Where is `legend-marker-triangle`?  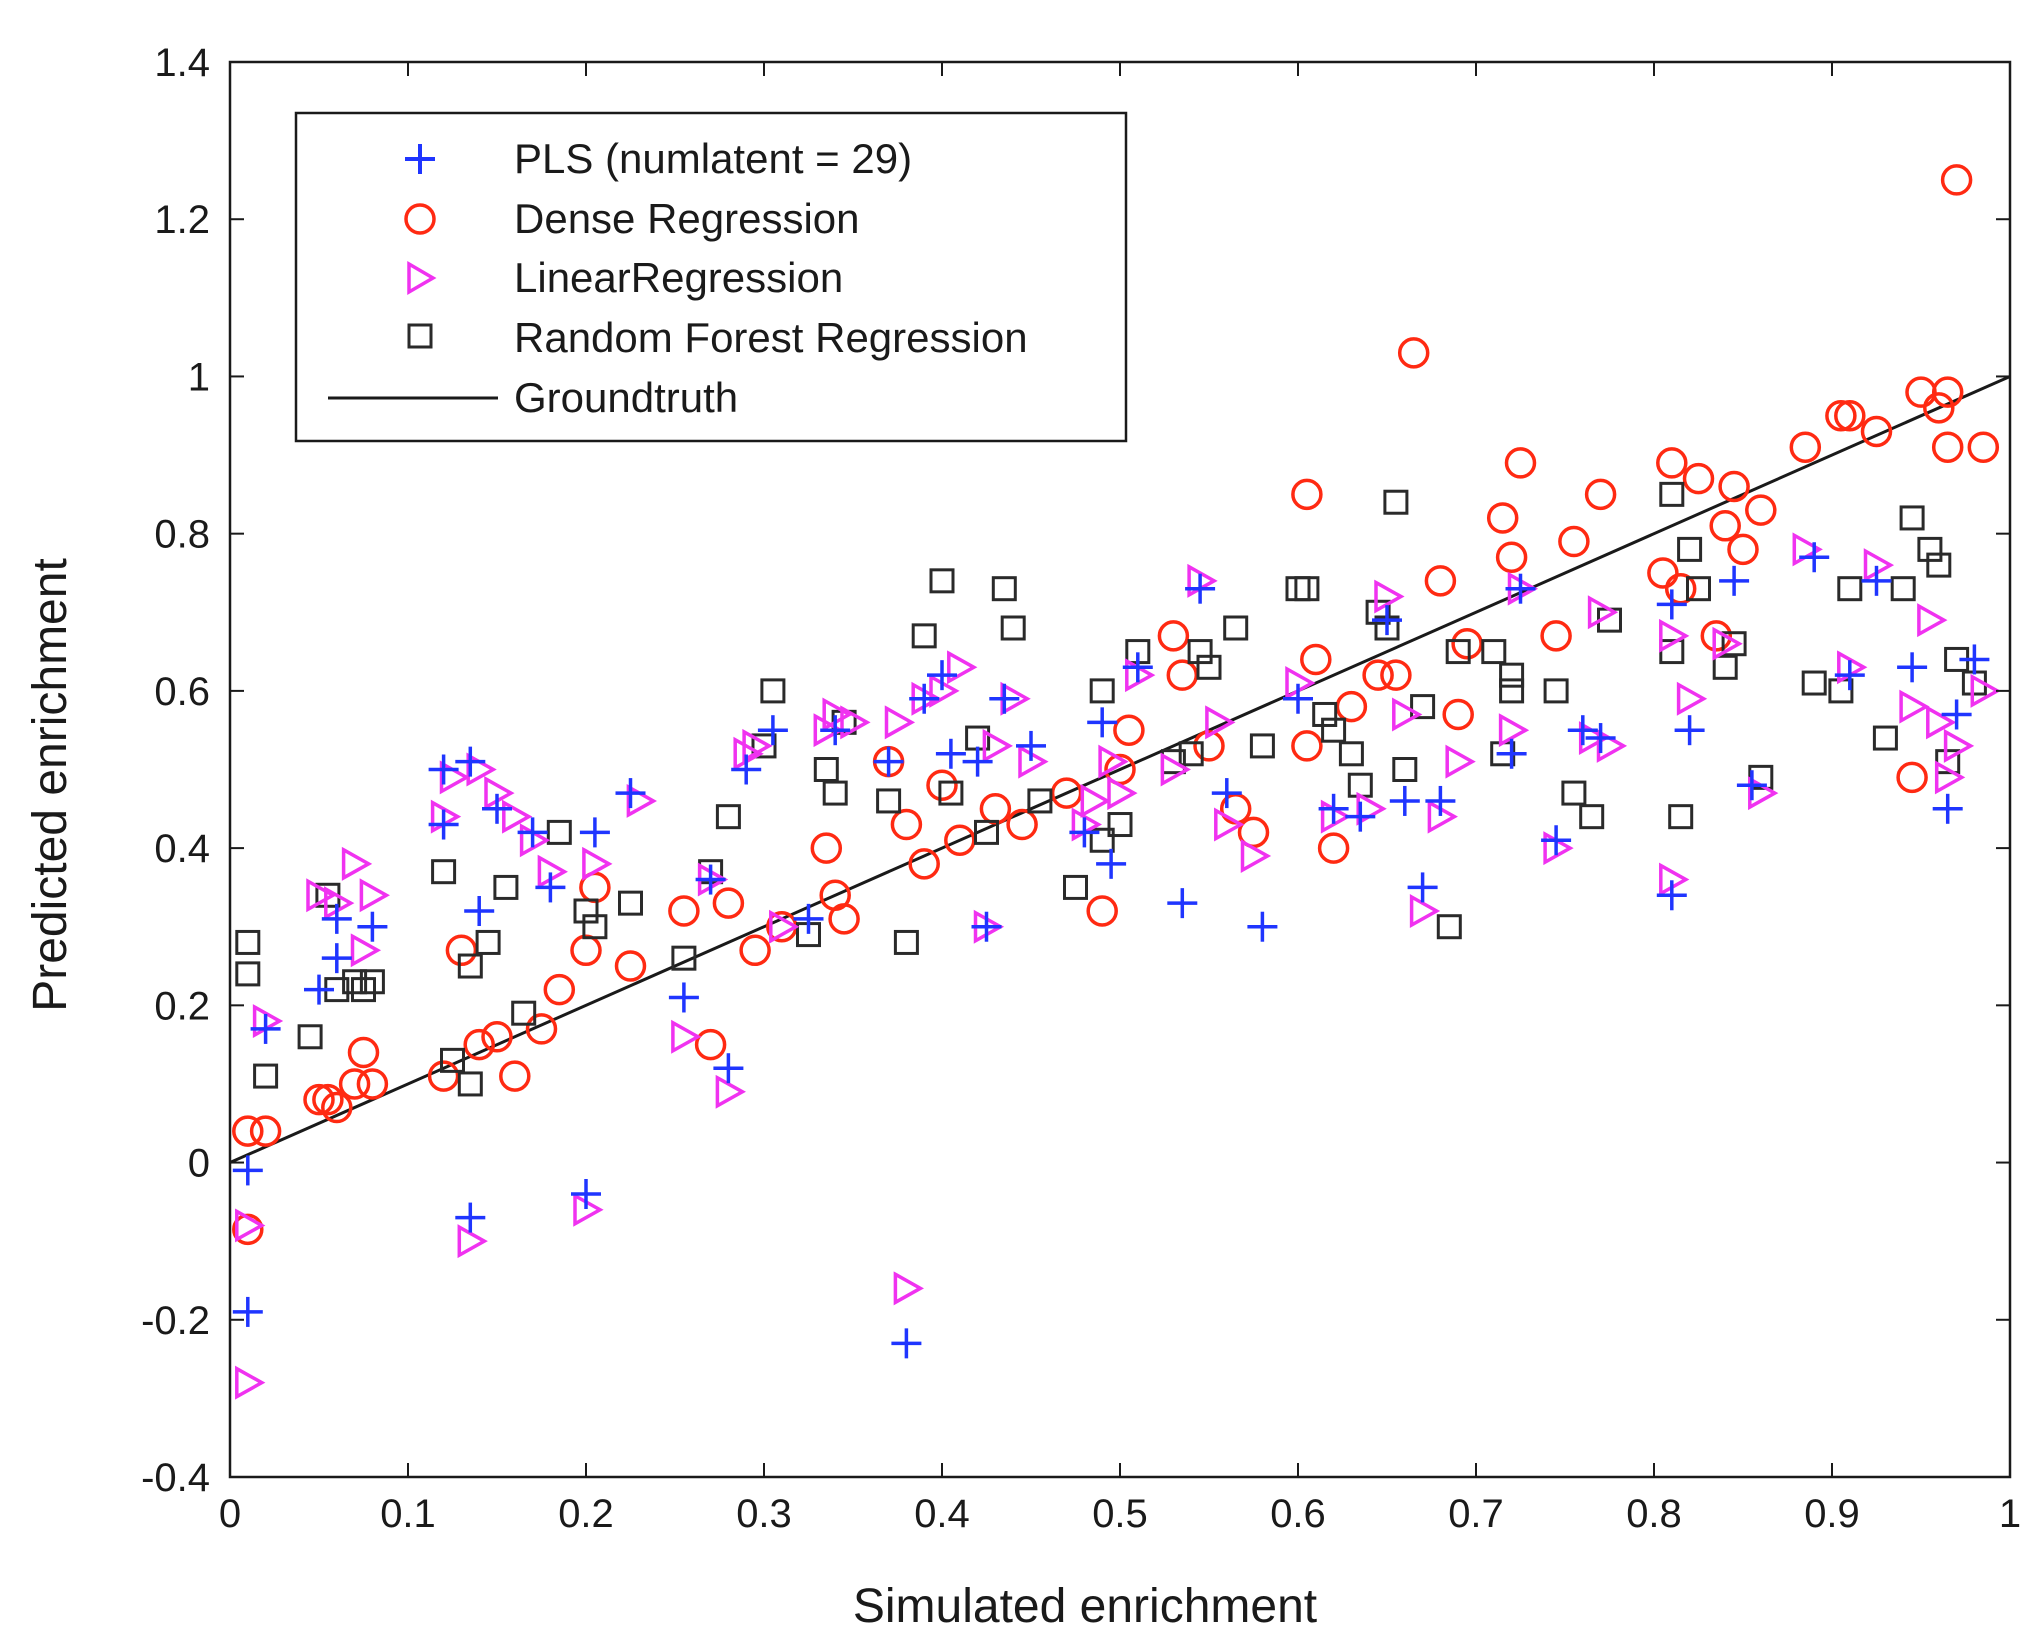
legend-marker-triangle is located at coordinates (422, 278).